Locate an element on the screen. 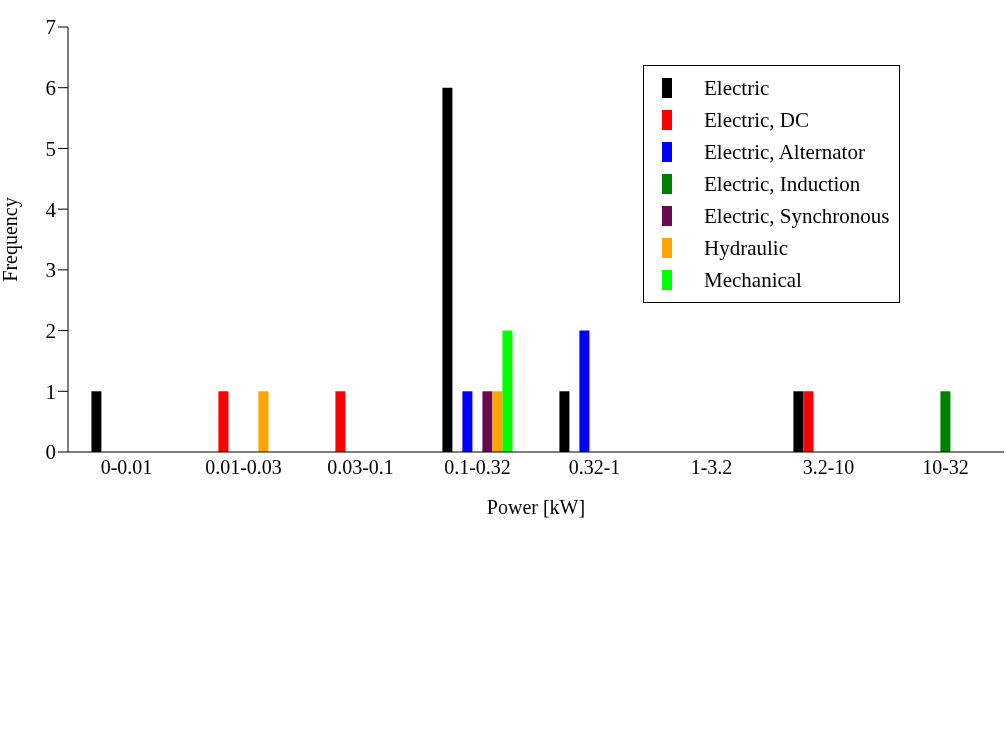  x-tick-label: 0.03-0.1 is located at coordinates (360, 467).